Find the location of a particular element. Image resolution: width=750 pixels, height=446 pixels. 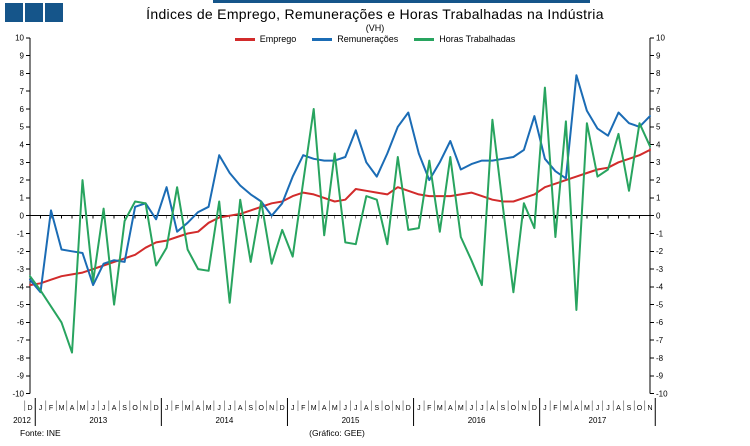

legend-item-horas-trabalhadas: Horas Trabalhadas is located at coordinates (464, 39).